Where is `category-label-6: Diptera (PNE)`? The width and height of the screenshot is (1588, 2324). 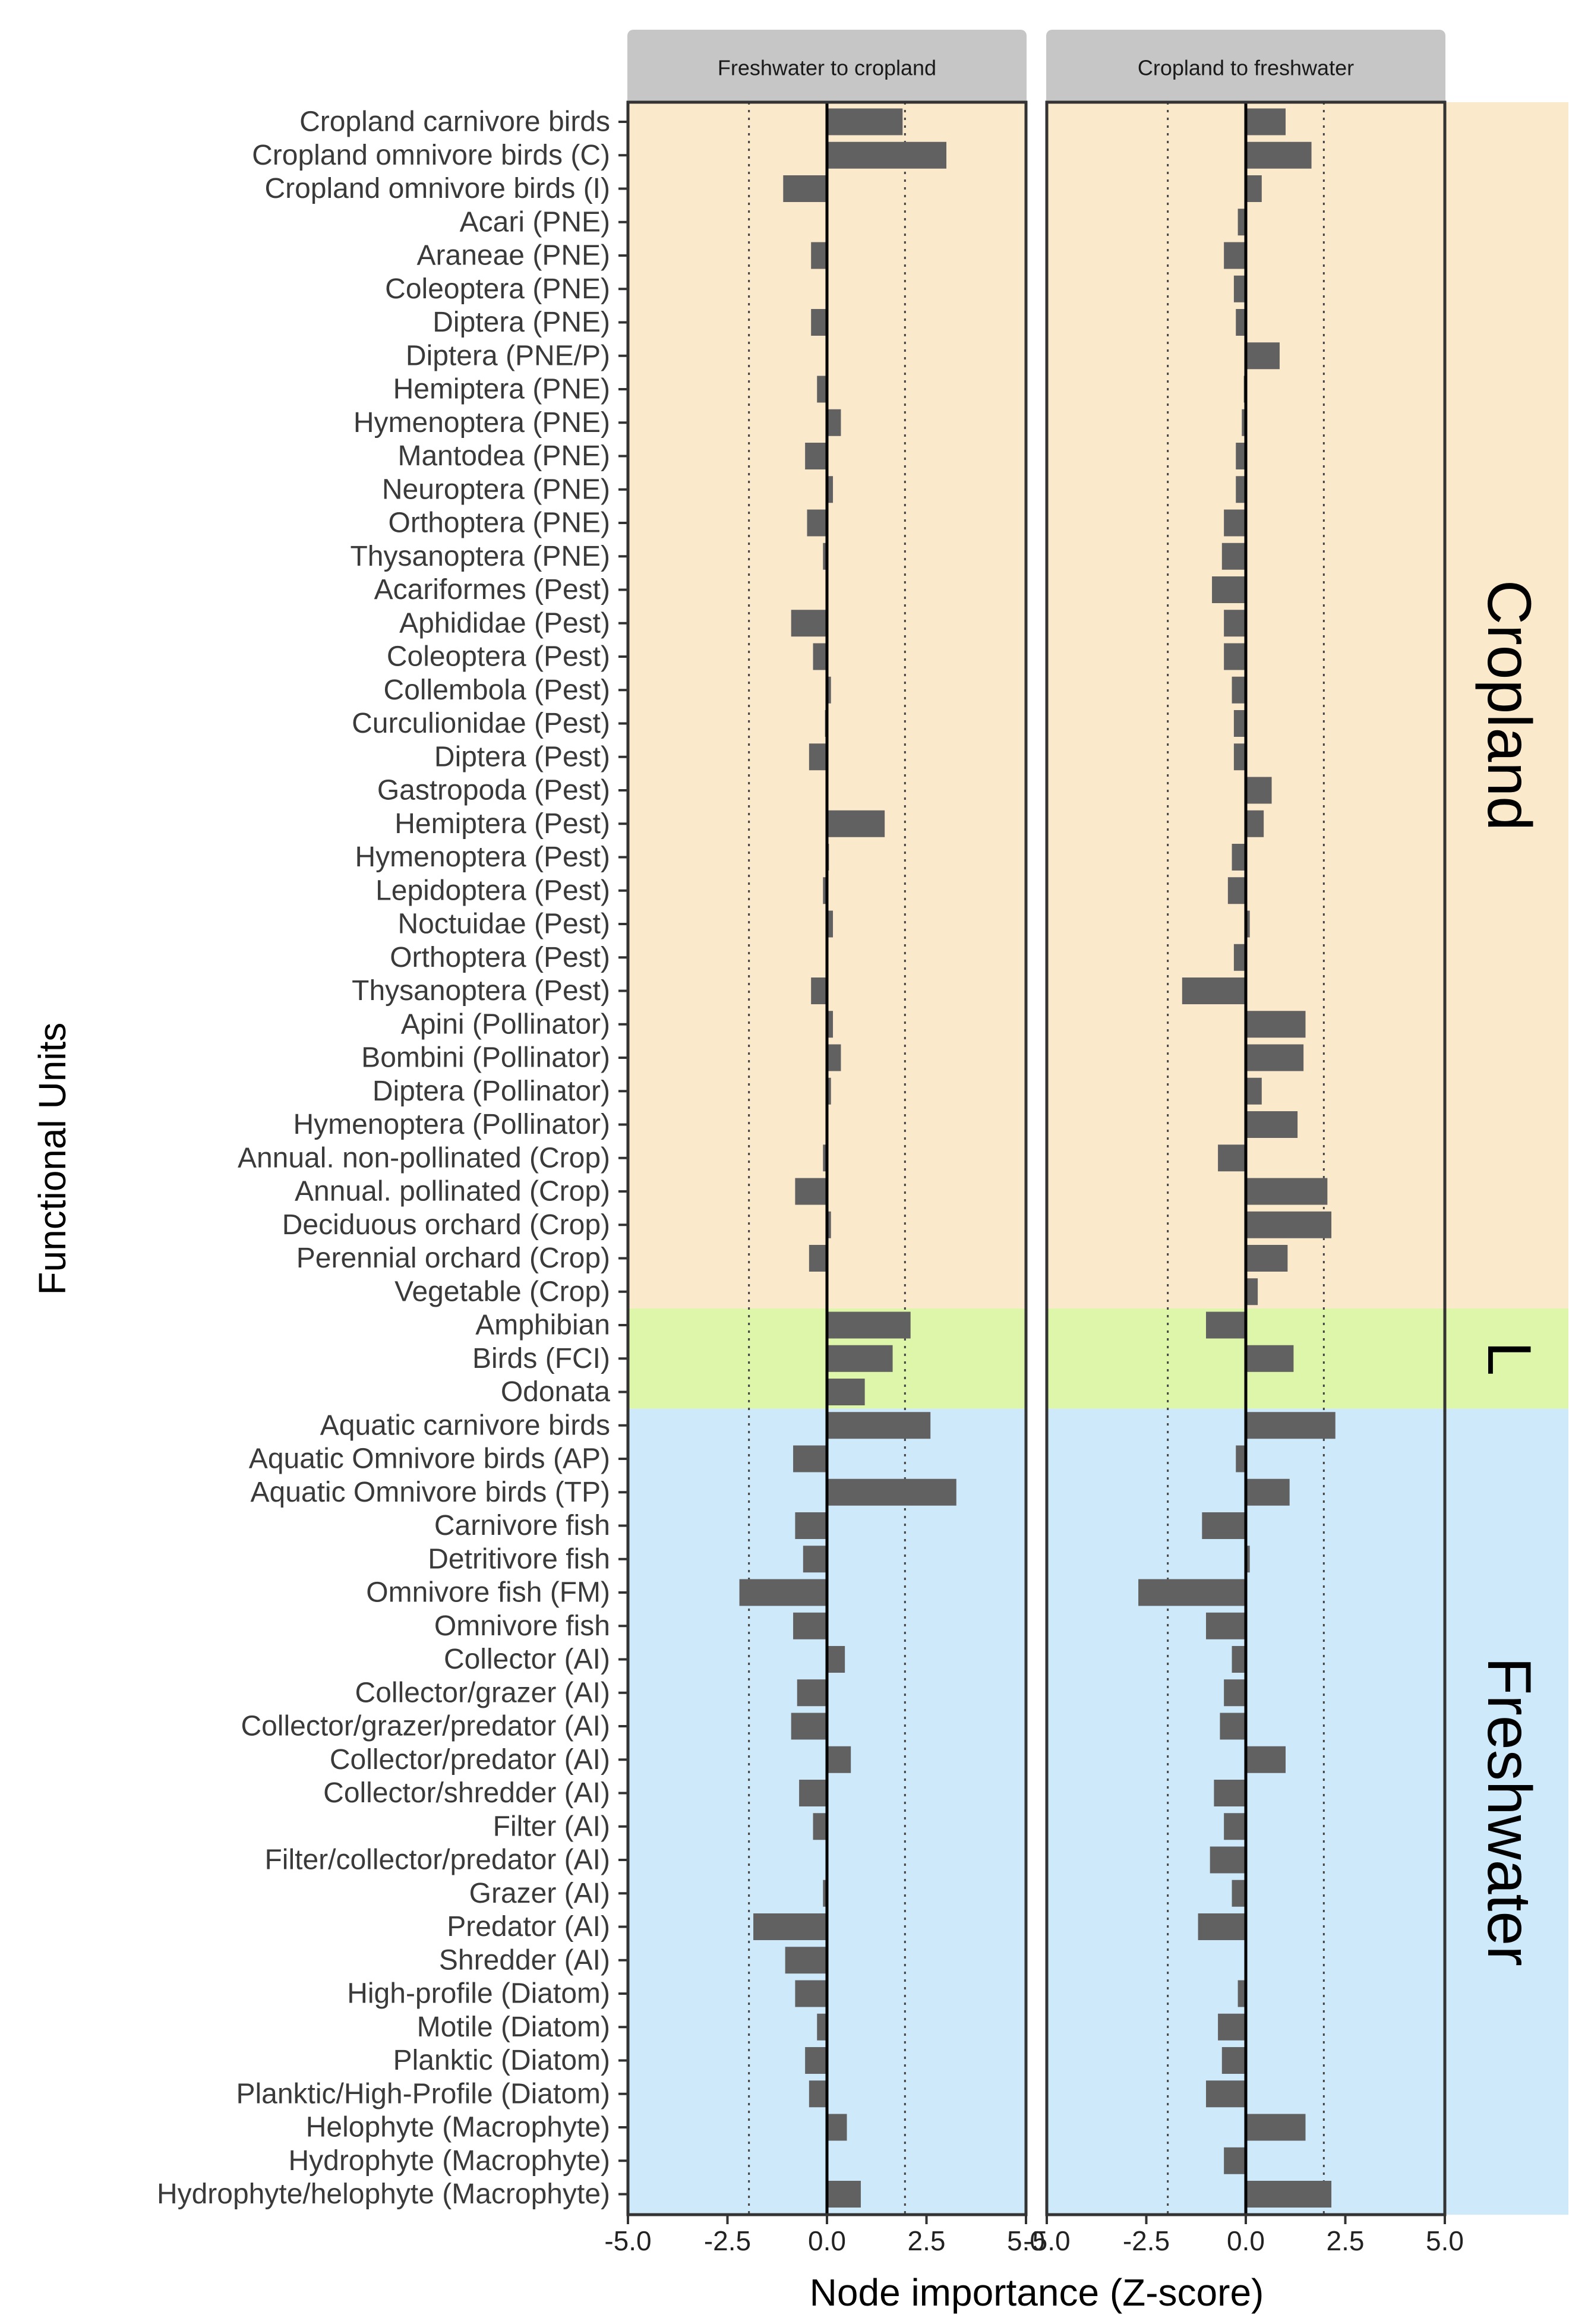 category-label-6: Diptera (PNE) is located at coordinates (521, 322).